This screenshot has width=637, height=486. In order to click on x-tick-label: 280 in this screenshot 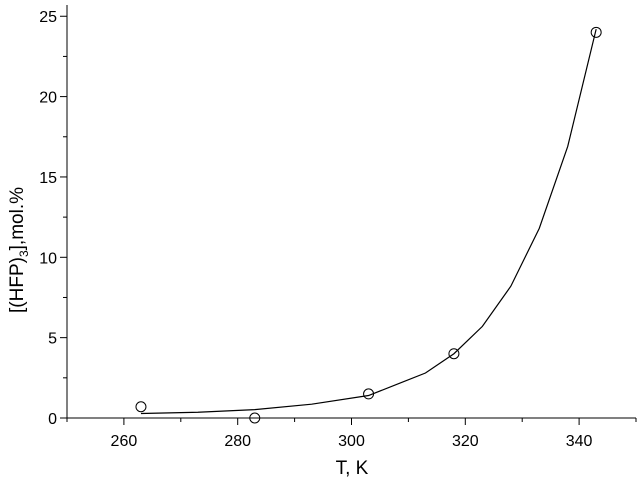, I will do `click(237, 441)`.